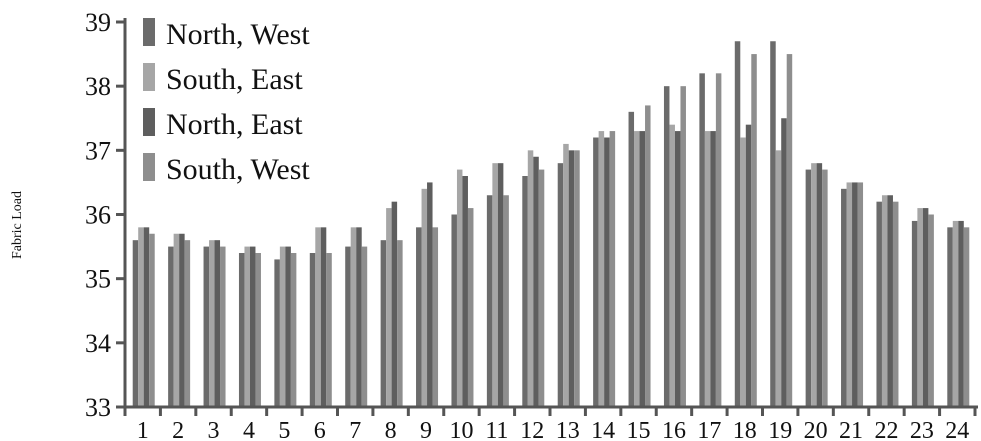 This screenshot has height=441, width=981. Describe the element at coordinates (355, 429) in the screenshot. I see `x-tick-label: 7` at that location.